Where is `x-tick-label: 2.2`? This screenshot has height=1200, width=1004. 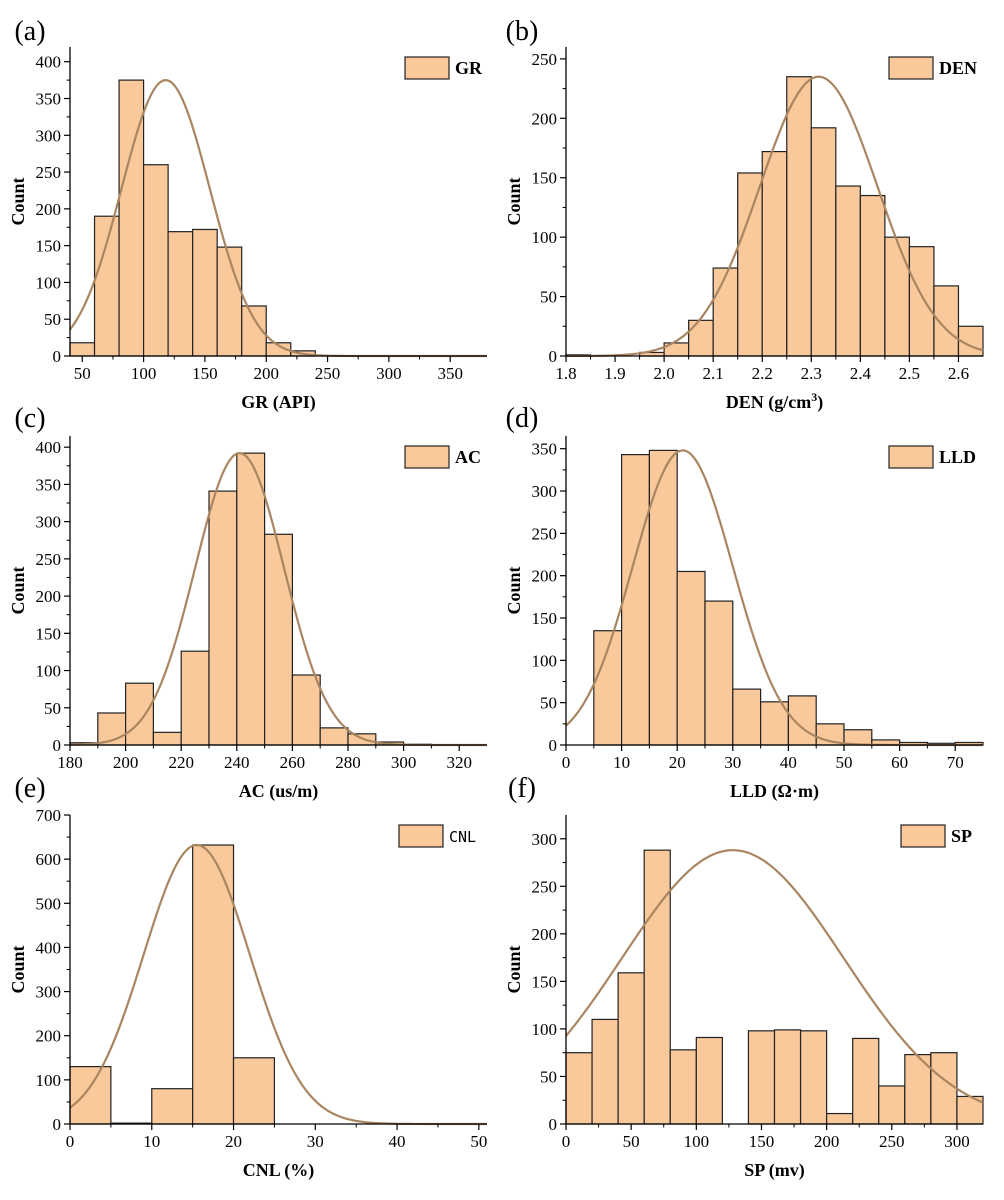 x-tick-label: 2.2 is located at coordinates (762, 373).